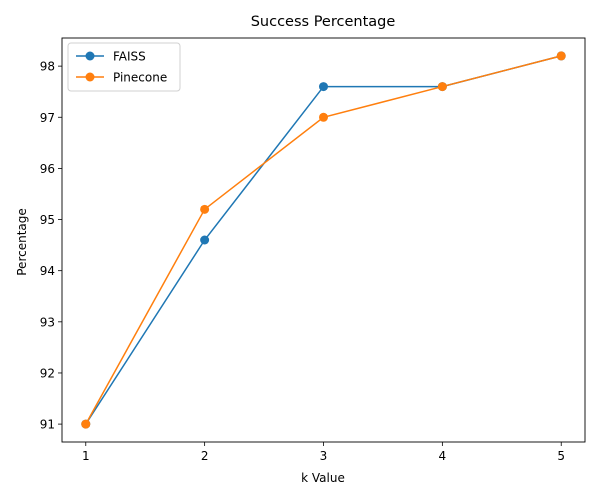 Image resolution: width=600 pixels, height=500 pixels. I want to click on x-tick-label: 3, so click(324, 456).